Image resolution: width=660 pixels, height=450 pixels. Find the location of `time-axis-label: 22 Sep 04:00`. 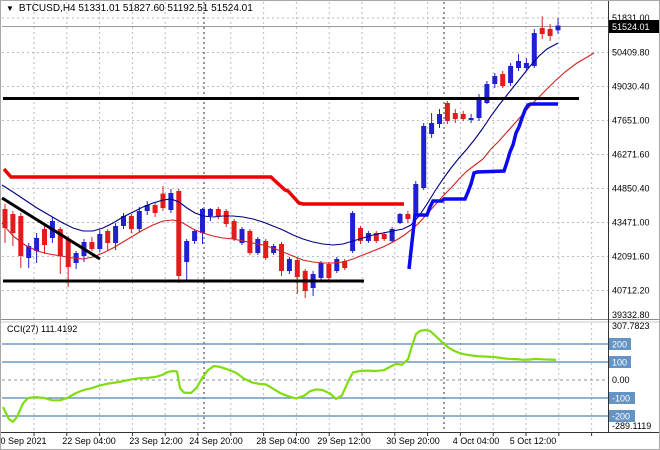

time-axis-label: 22 Sep 04:00 is located at coordinates (89, 441).